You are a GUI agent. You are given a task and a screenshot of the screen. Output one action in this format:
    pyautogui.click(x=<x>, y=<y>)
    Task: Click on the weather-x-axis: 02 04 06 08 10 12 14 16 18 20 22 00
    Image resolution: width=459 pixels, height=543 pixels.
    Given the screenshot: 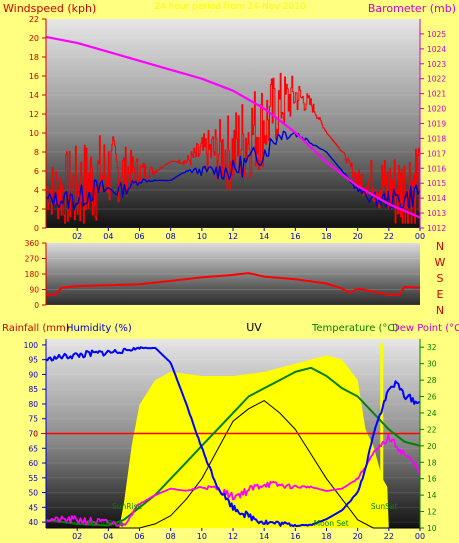 What is the action you would take?
    pyautogui.click(x=248, y=534)
    